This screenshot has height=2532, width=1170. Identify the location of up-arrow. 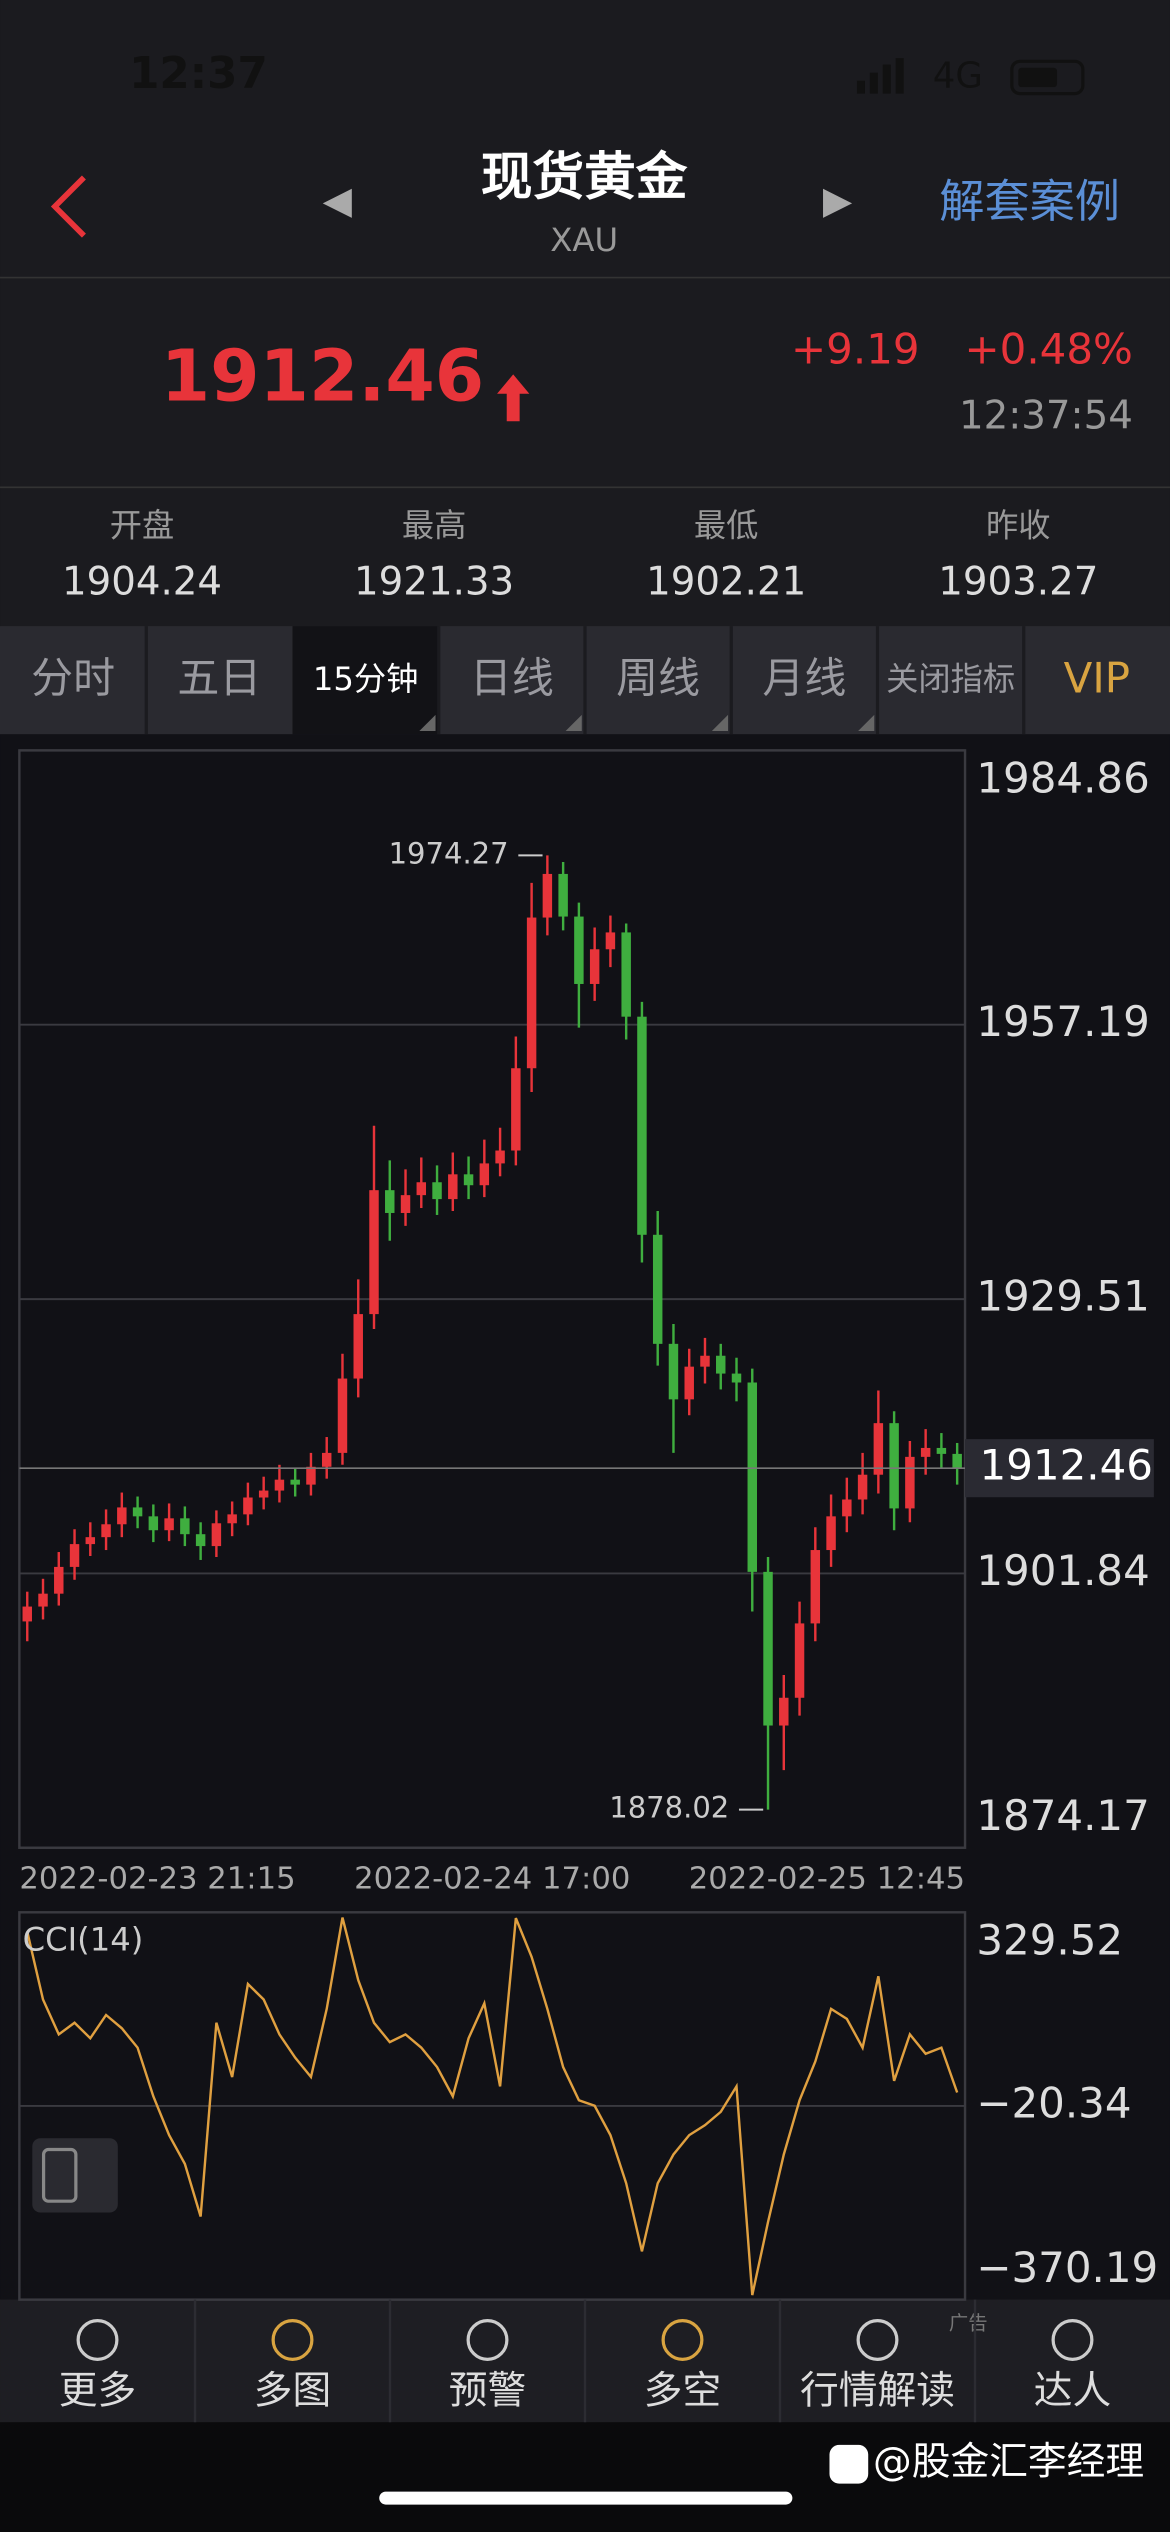
(513, 398).